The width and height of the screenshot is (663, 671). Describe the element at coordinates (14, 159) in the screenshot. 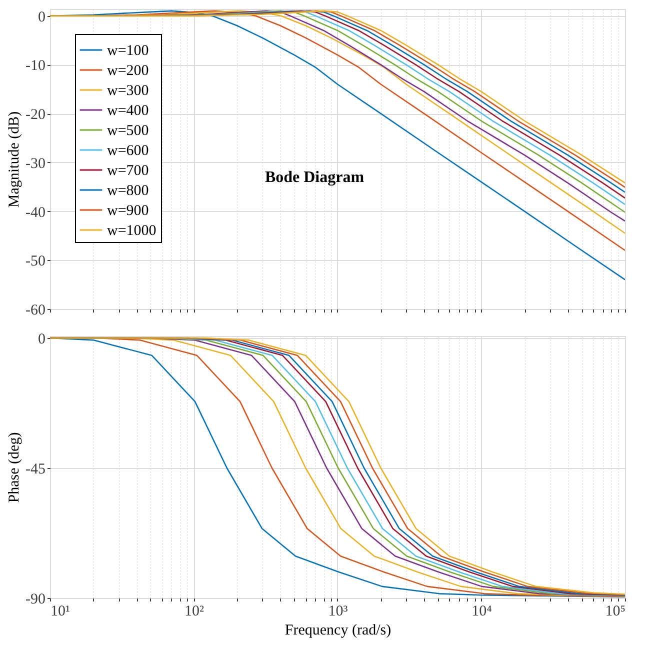

I see `y-axis-title: Magnitude (dB)` at that location.